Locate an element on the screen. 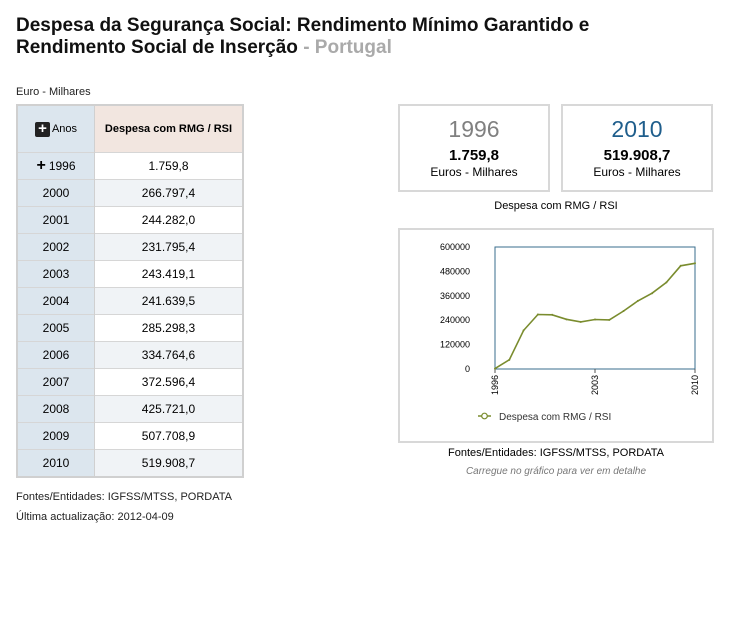  year-label: 2008 is located at coordinates (56, 409).